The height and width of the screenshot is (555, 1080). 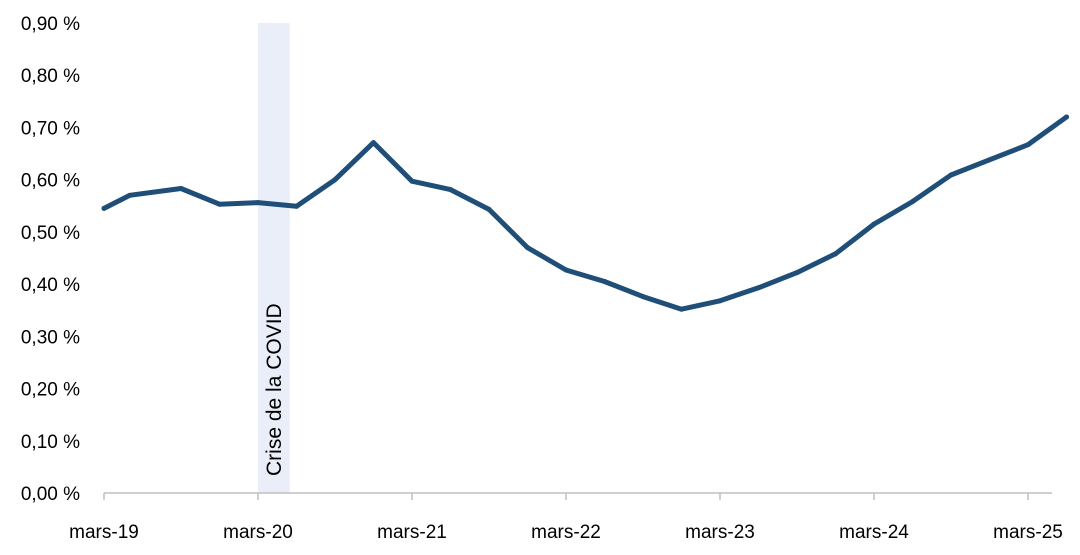 I want to click on x-tick-label: mars-20, so click(x=258, y=532).